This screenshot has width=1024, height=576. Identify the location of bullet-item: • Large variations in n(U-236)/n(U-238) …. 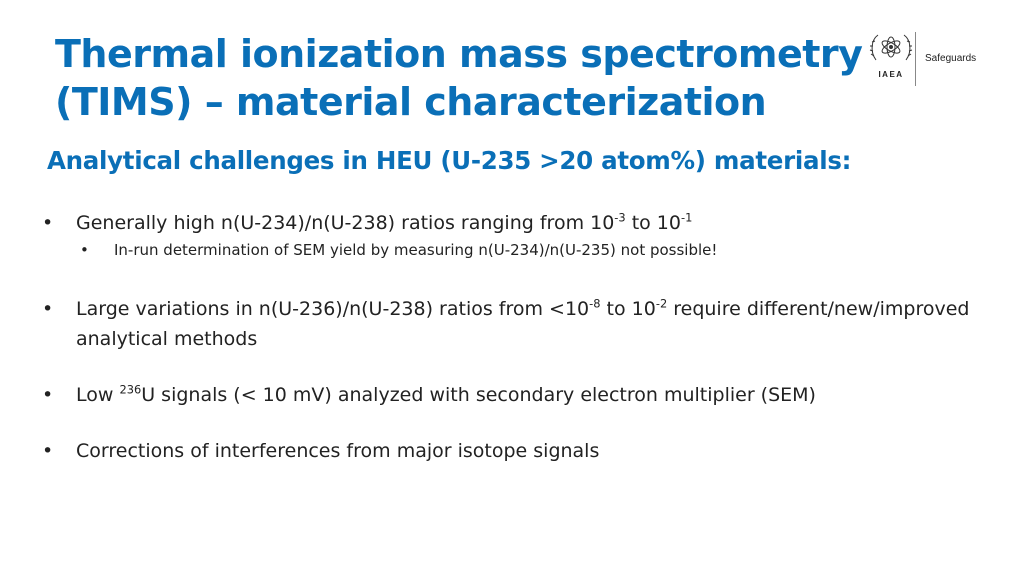
(512, 324).